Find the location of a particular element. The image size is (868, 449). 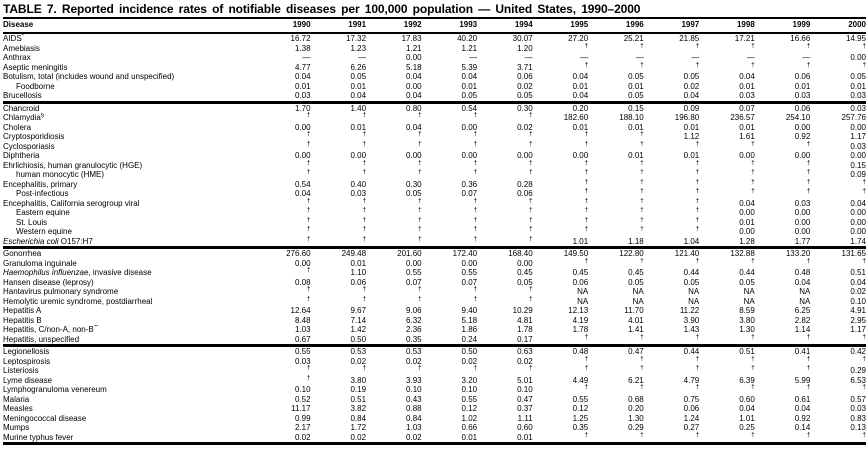

disease-label: Eastern equine is located at coordinates (43, 212).